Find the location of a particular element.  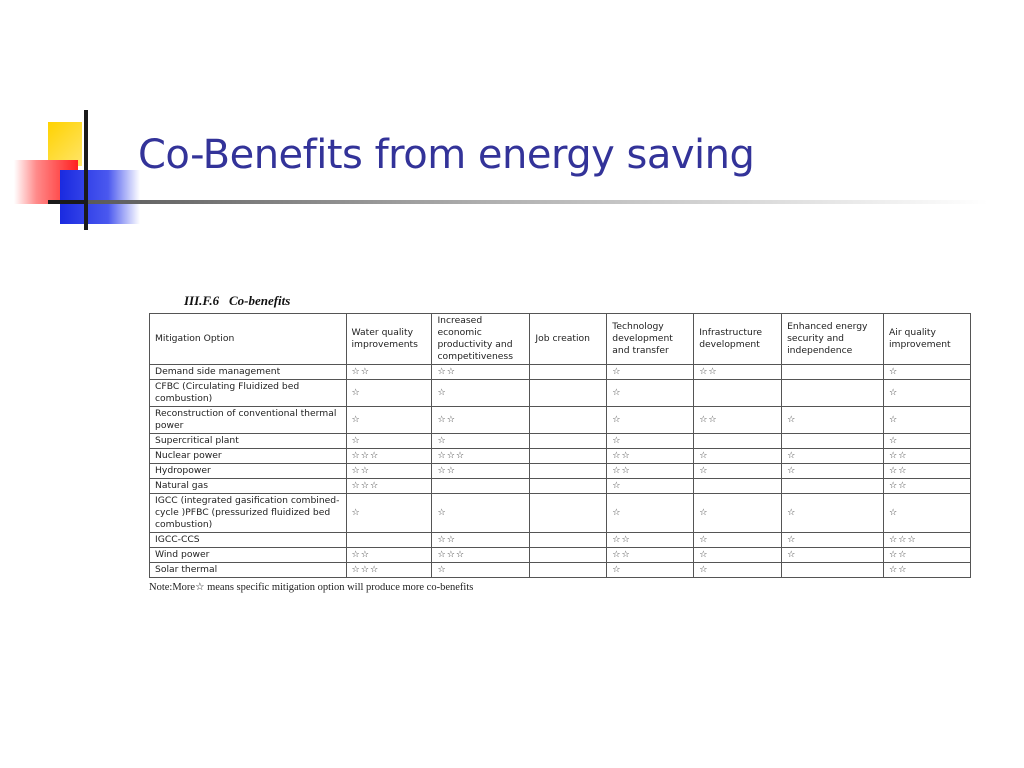

table-row: Solar thermal ☆☆☆ ☆ ☆ ☆ ☆☆ is located at coordinates (560, 570).